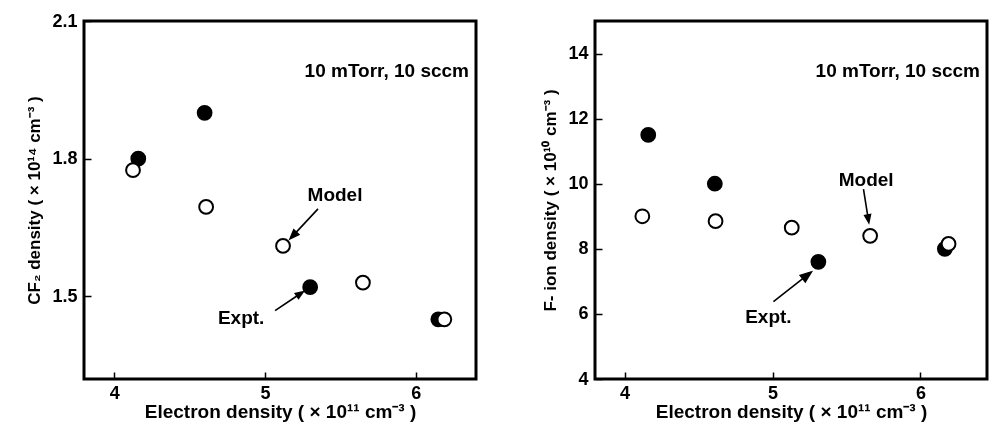  Describe the element at coordinates (551, 200) in the screenshot. I see `y-axis-title: F- ion density ( × 10¹⁰ cm⁻³ )` at that location.